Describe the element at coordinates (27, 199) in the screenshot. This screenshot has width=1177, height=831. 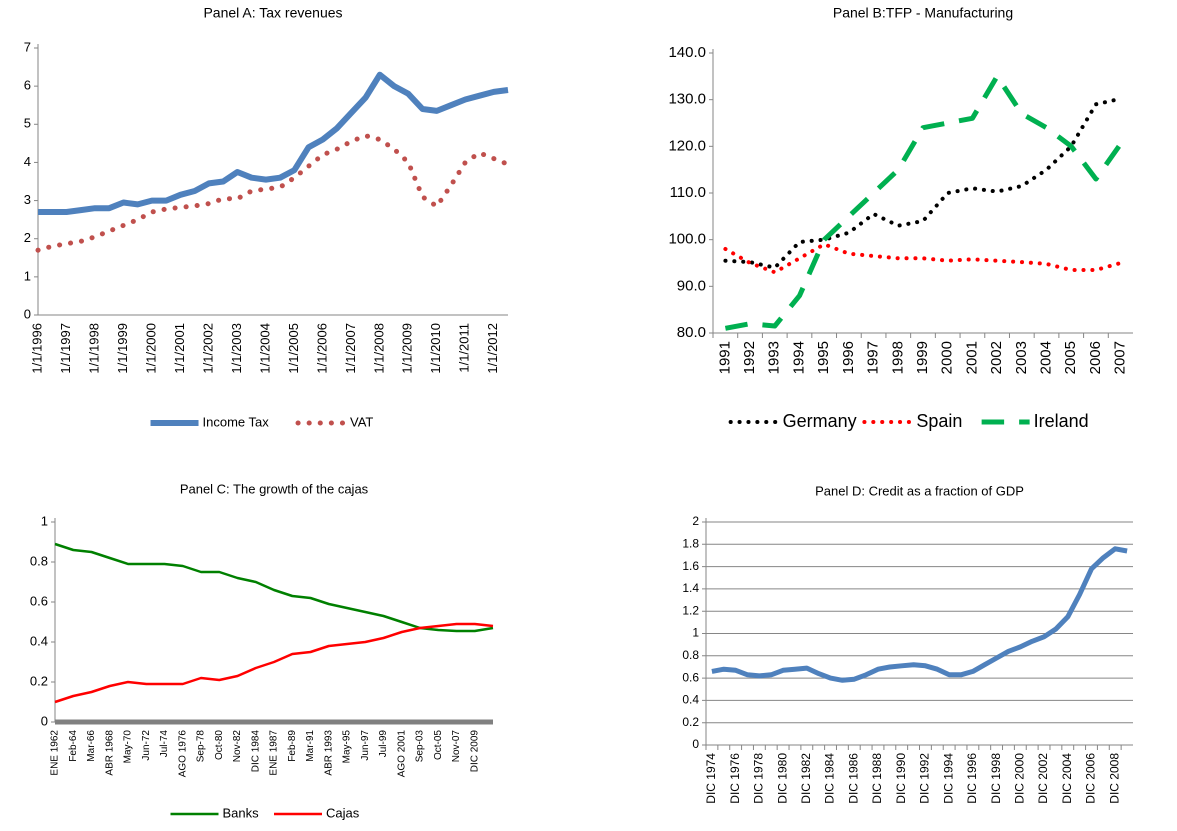
I see `y-tick-label: 3` at that location.